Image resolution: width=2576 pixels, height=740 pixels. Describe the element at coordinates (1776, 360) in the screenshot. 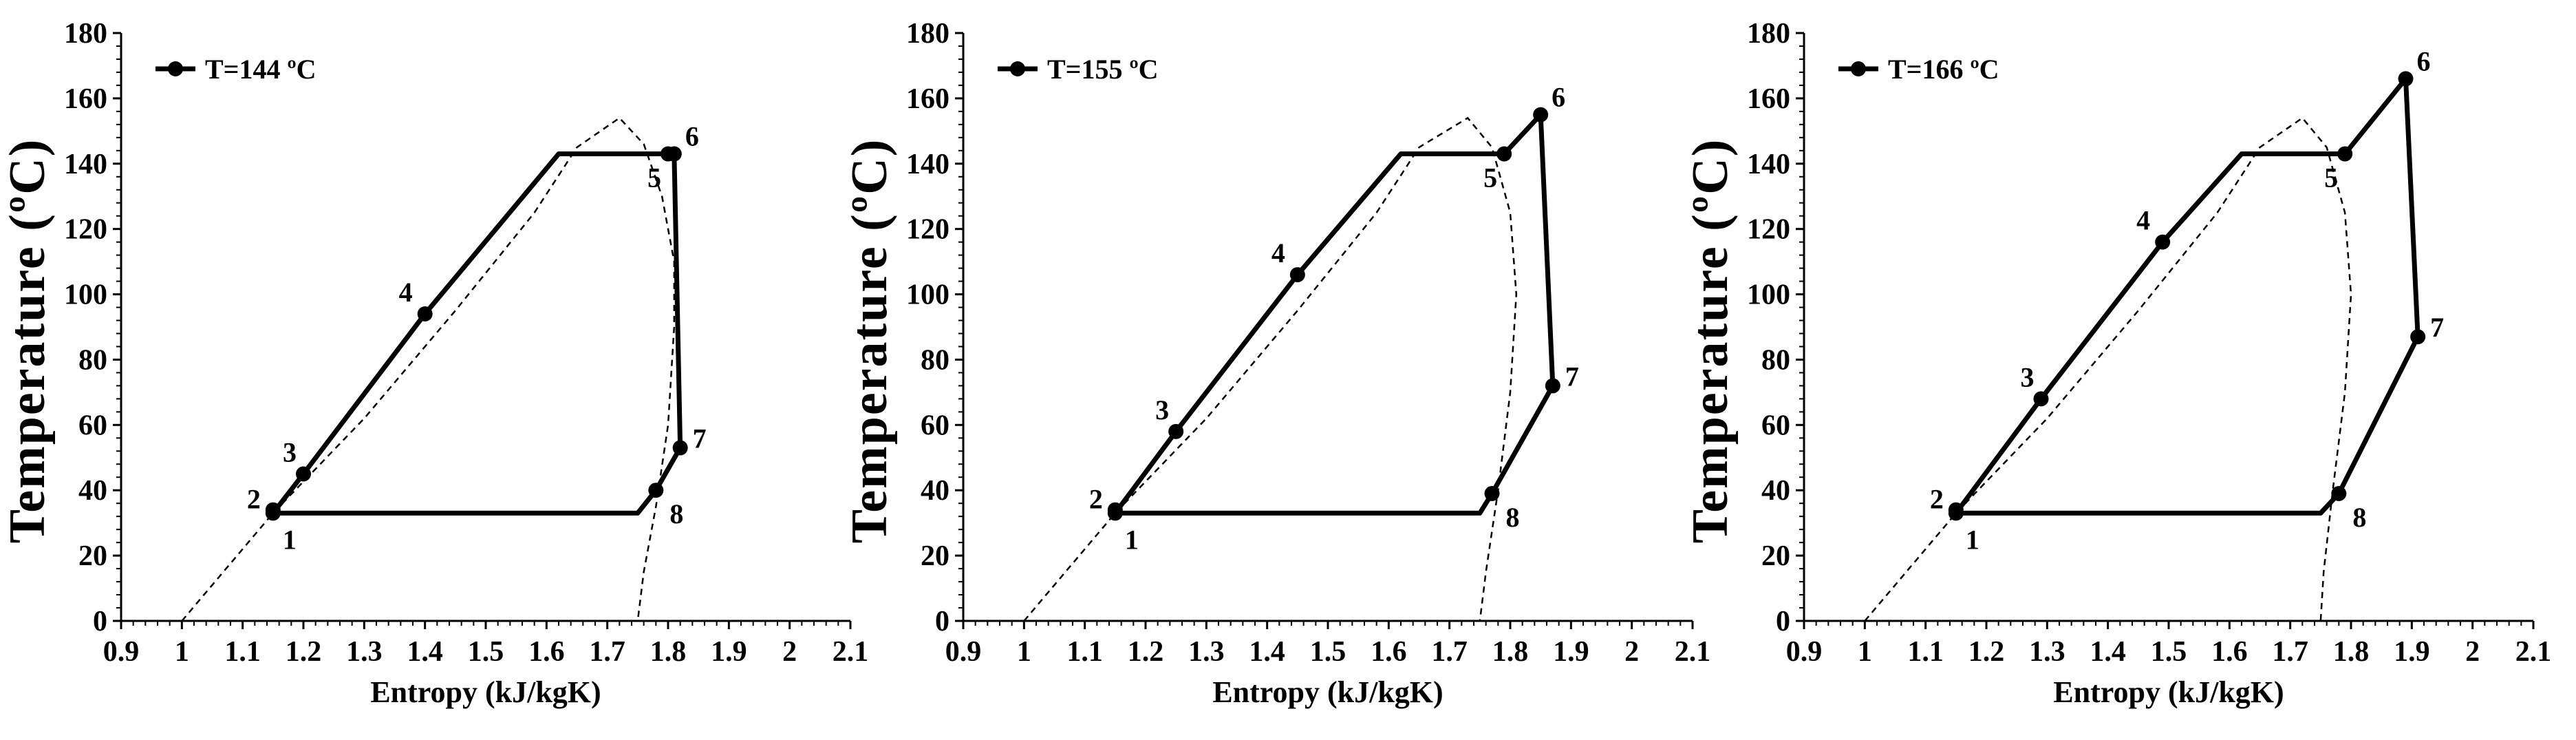

I see `y-tick-label: 80` at that location.